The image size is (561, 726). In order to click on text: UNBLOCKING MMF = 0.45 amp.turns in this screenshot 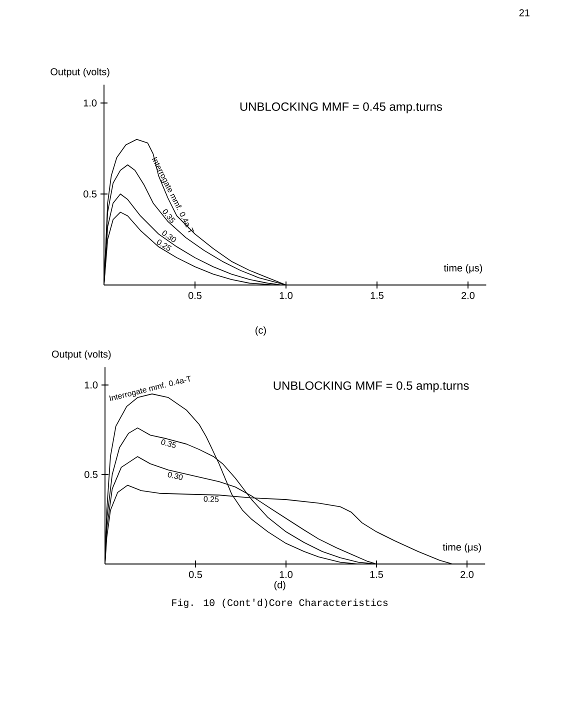, I will do `click(341, 108)`.